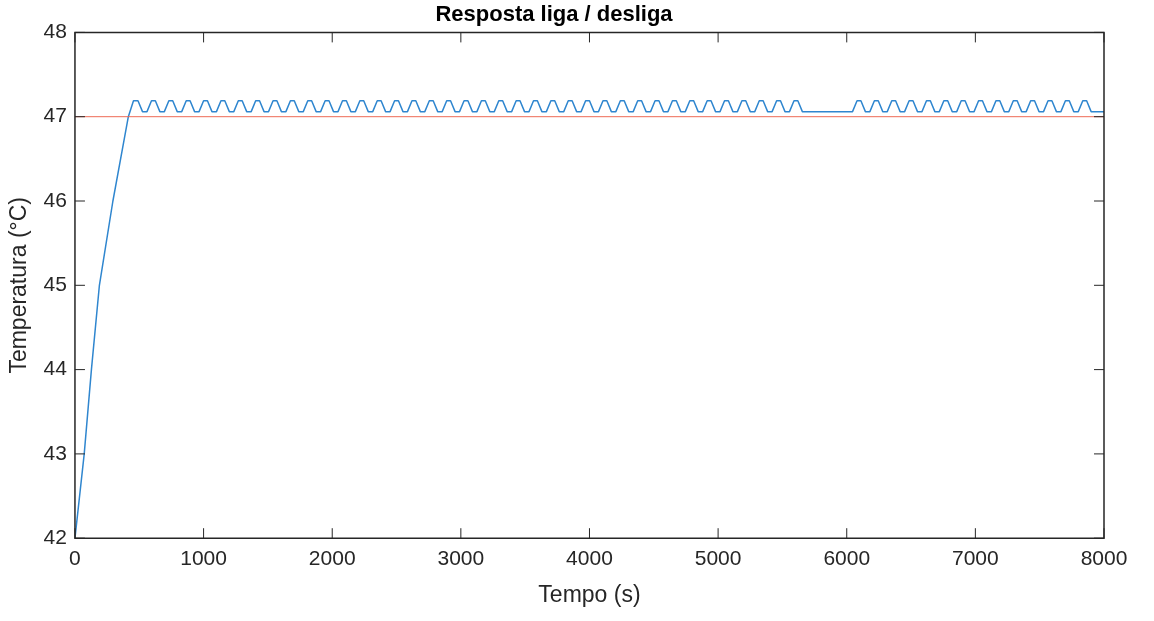 The image size is (1154, 621). What do you see at coordinates (75, 557) in the screenshot?
I see `x-tick-label: 0` at bounding box center [75, 557].